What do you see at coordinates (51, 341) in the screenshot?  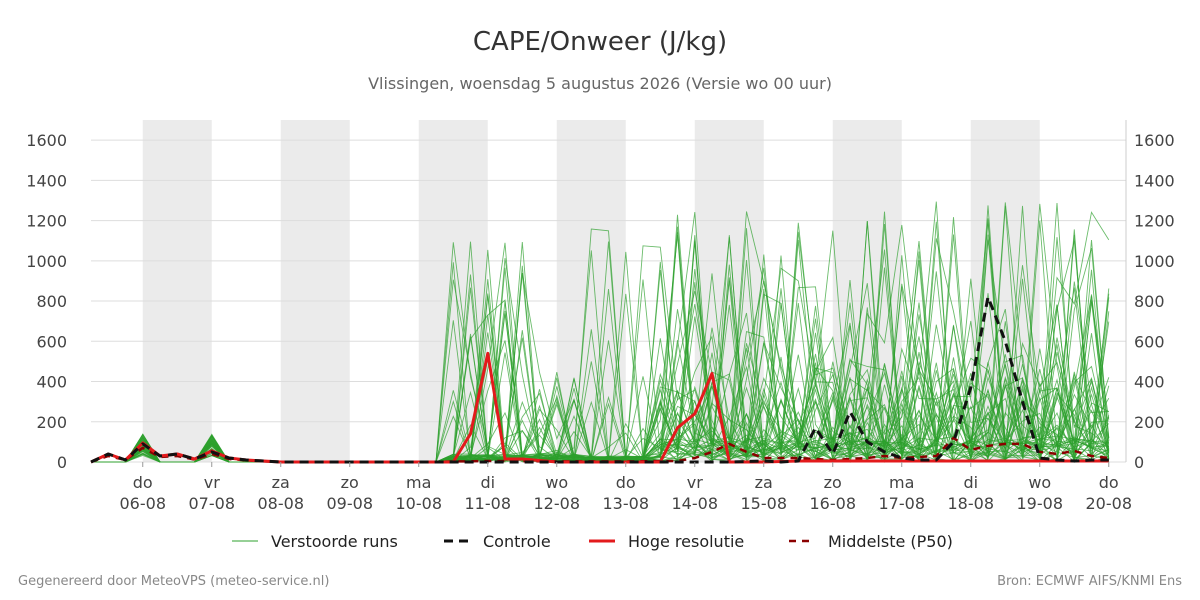 I see `y-tick-label-left-600: 600` at bounding box center [51, 341].